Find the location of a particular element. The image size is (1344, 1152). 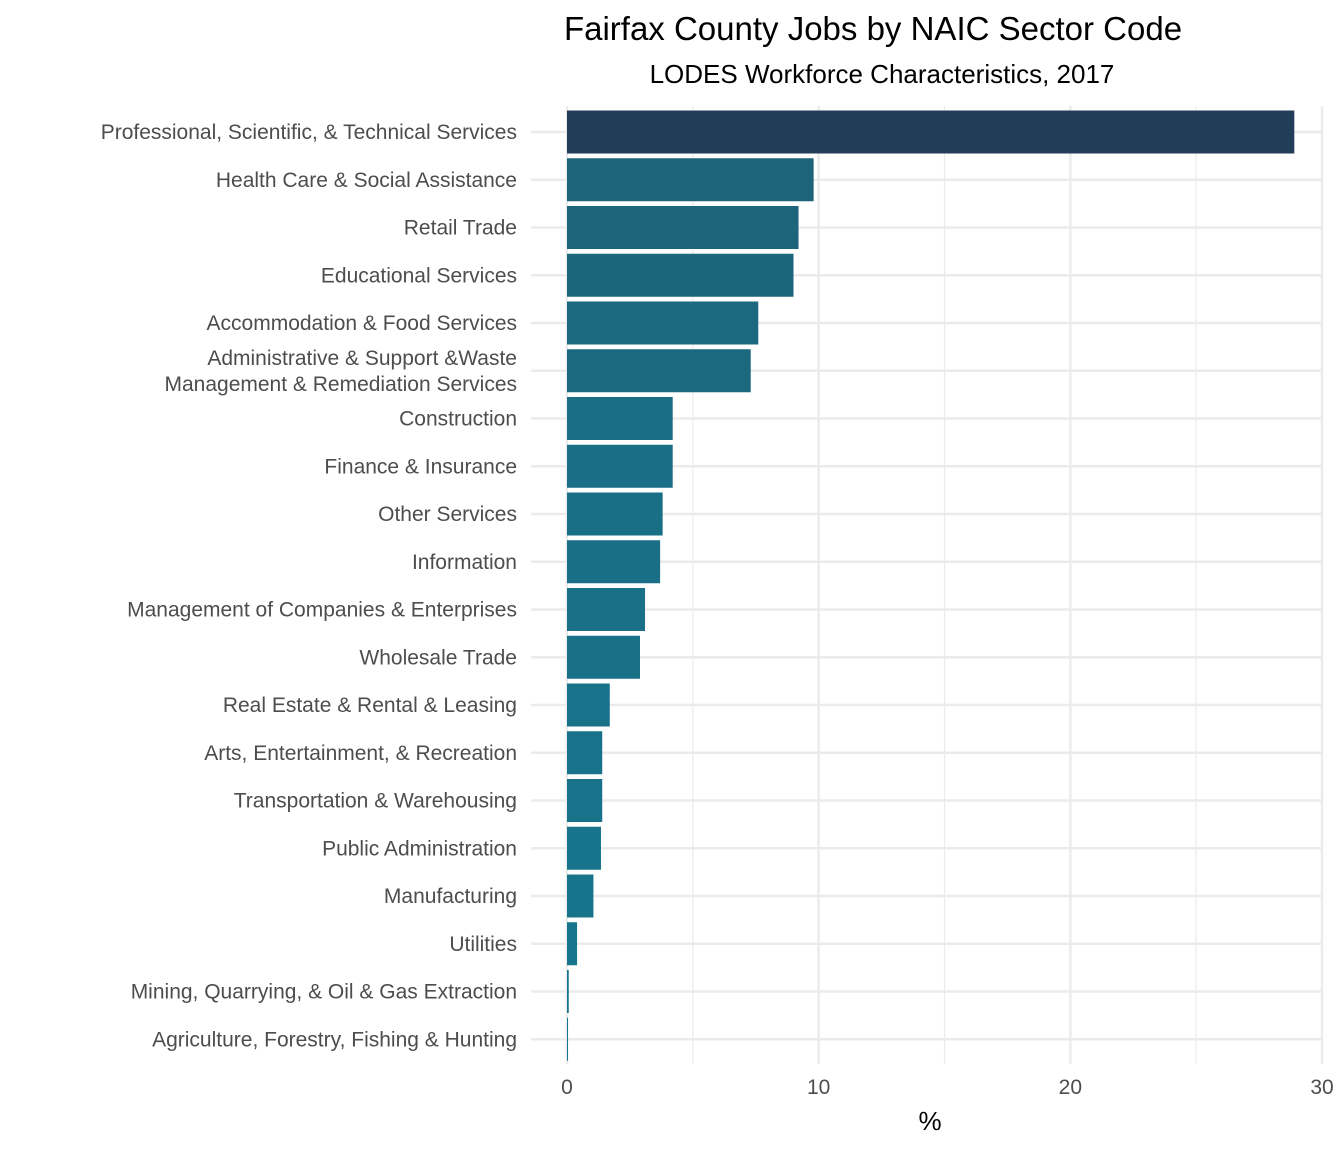

category-label: Accommodation & Food Services is located at coordinates (362, 323).